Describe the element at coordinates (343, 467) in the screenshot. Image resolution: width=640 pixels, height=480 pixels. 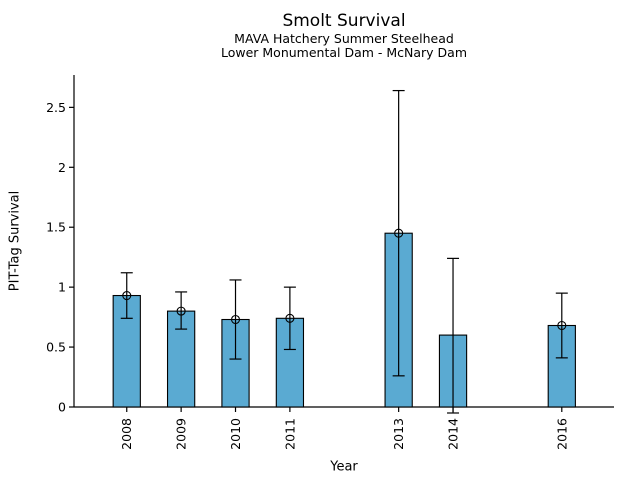
I see `x-axis-label: Year` at that location.